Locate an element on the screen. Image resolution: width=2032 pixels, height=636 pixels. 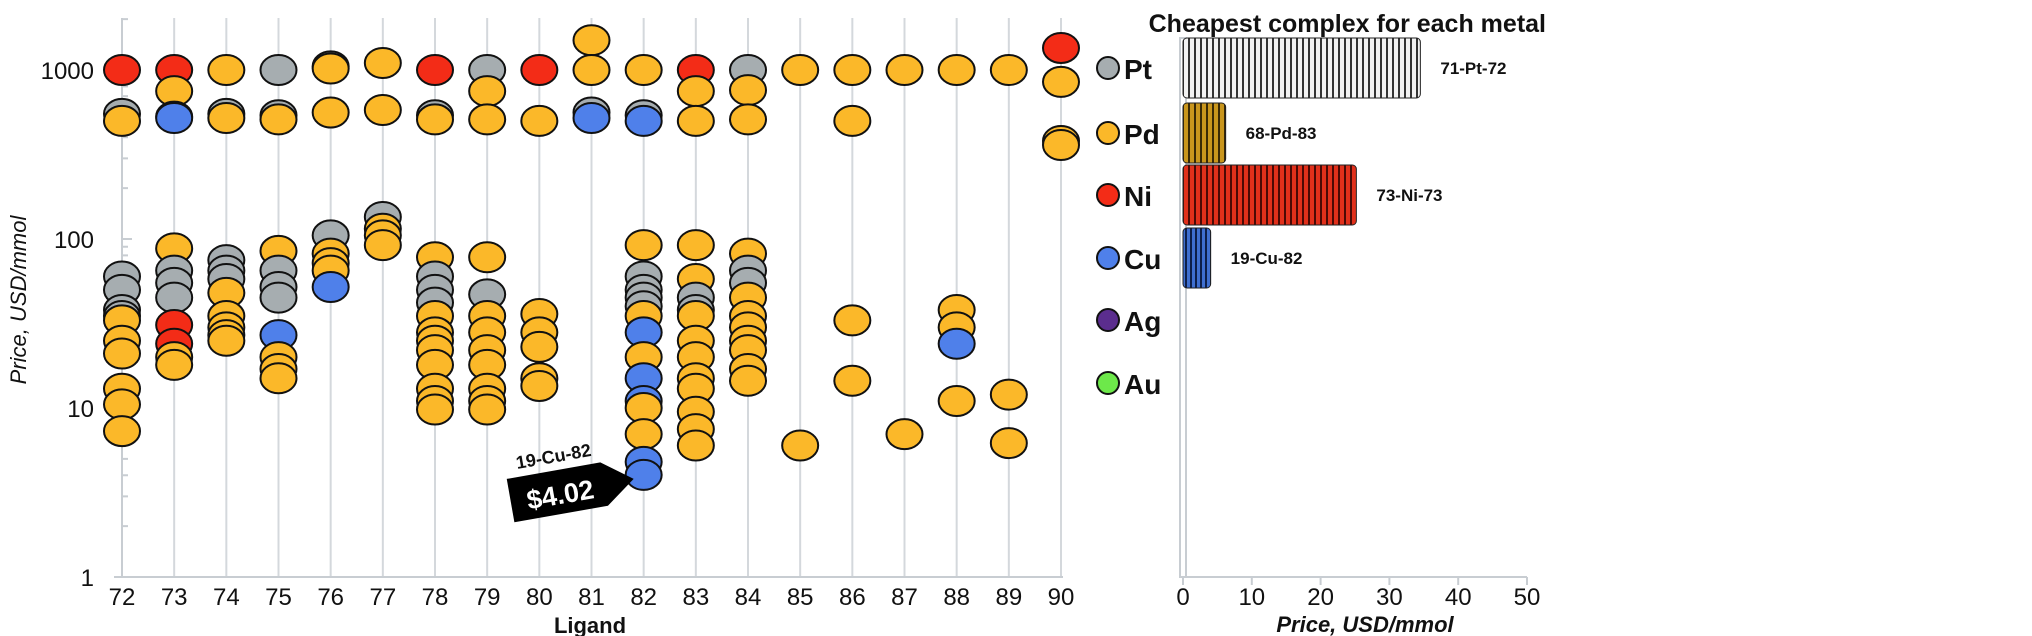
x-tick-label: 78 is located at coordinates (435, 597).